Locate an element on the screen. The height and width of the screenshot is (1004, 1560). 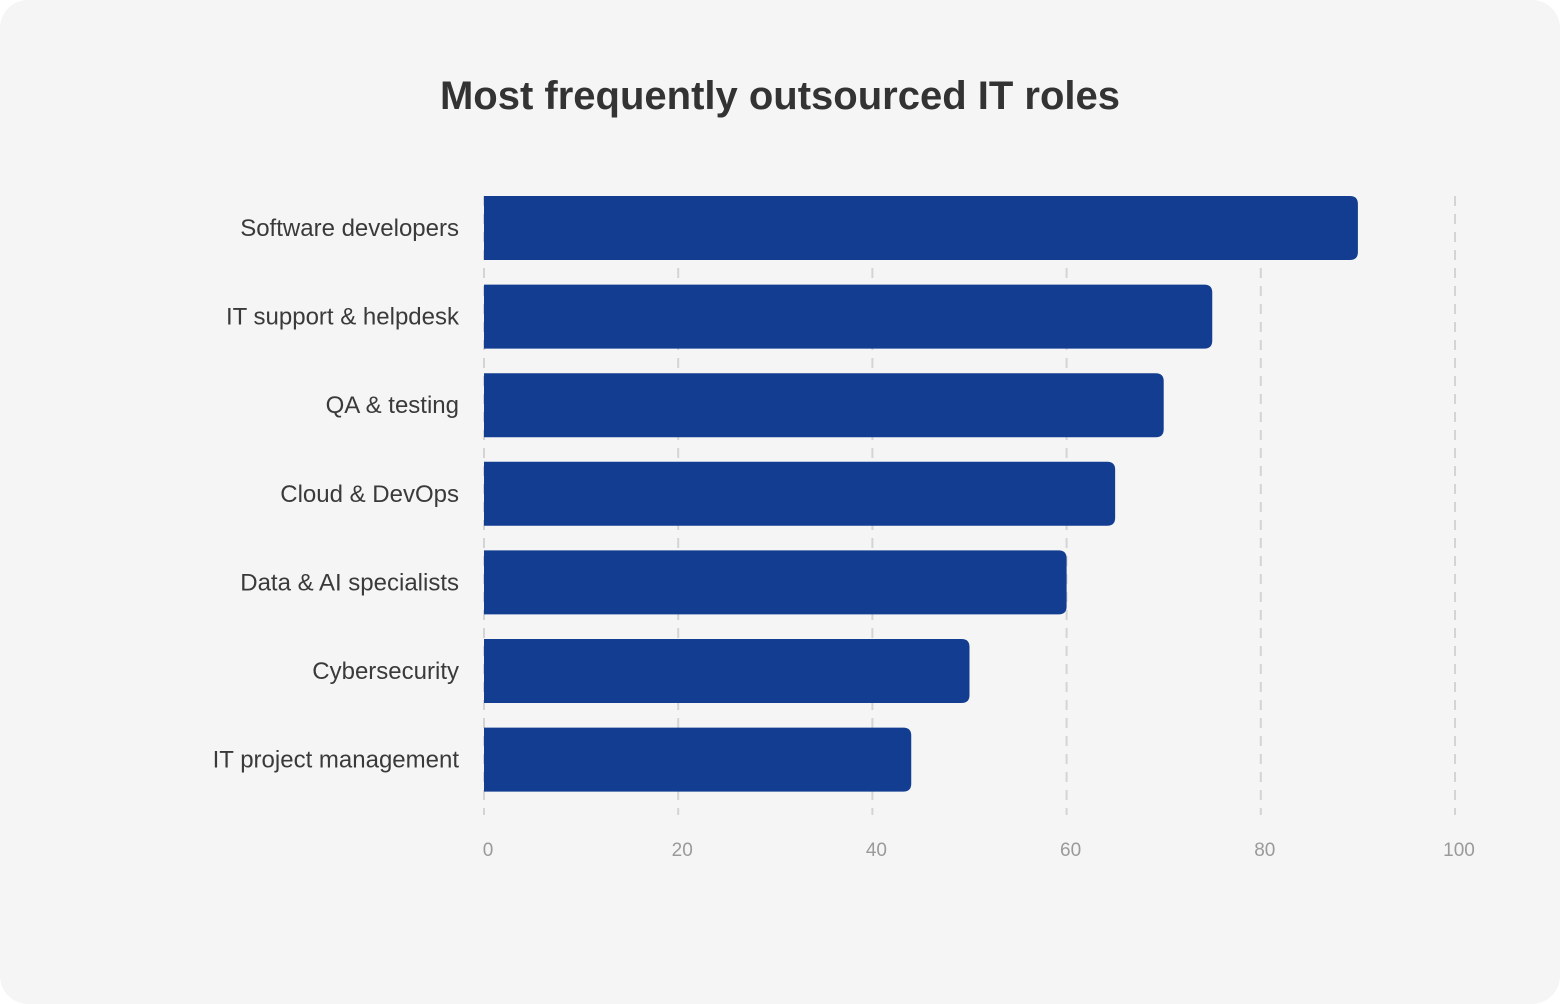
category-label: Software developers is located at coordinates (349, 228).